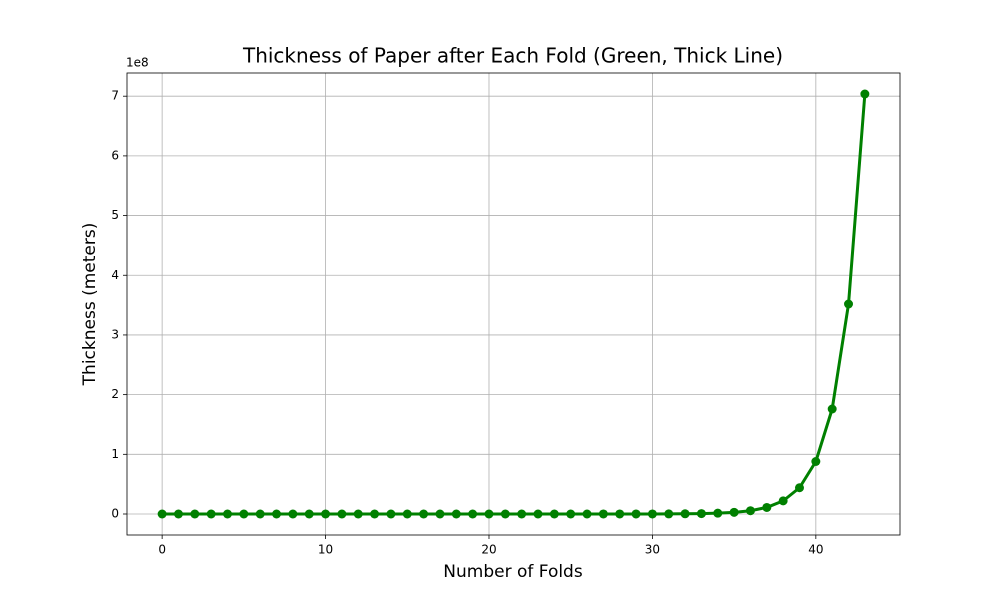 This screenshot has height=600, width=1000. Describe the element at coordinates (137, 63) in the screenshot. I see `y-offset-label: 1e8` at that location.